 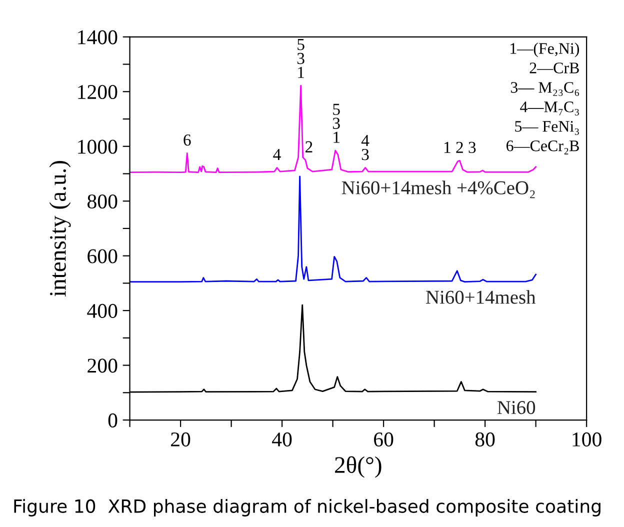 I want to click on caption: Figure 10 XRD phase diagram of nickel-based composite coating, so click(x=307, y=507).